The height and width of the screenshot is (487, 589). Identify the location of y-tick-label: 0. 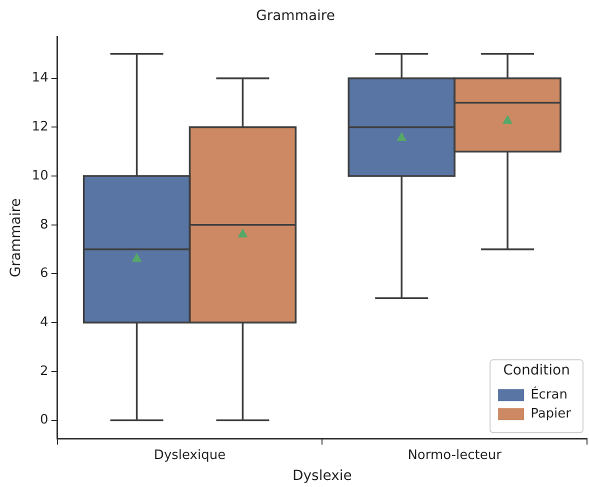
(44, 420).